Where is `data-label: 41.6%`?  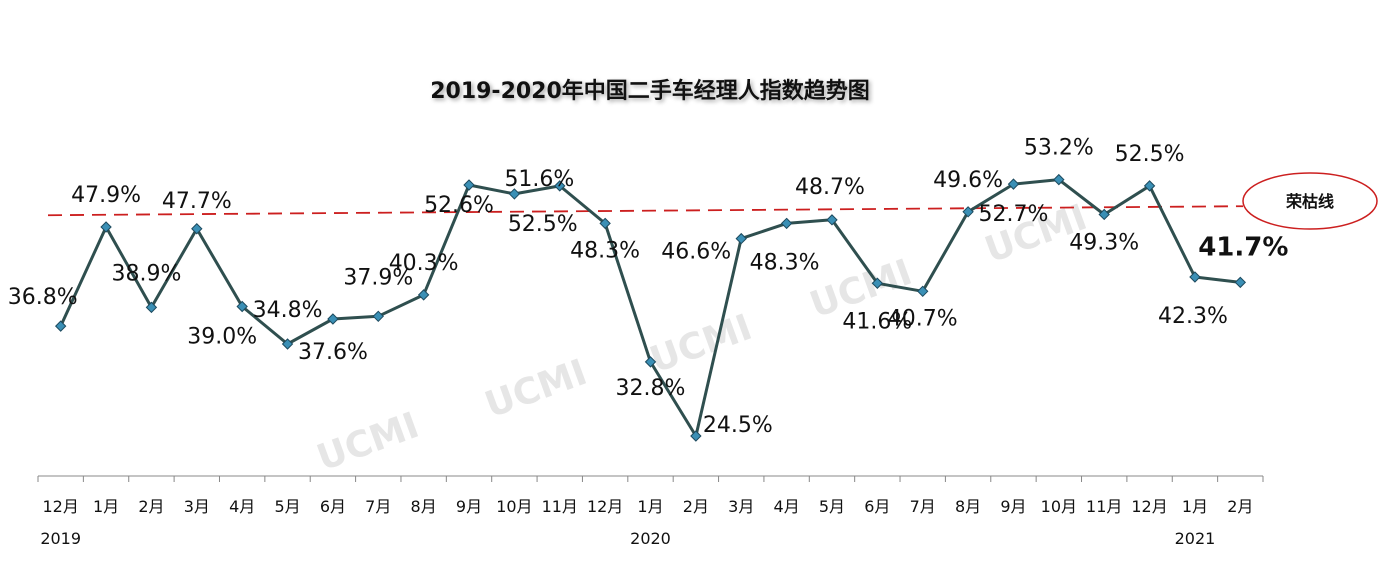 data-label: 41.6% is located at coordinates (877, 321).